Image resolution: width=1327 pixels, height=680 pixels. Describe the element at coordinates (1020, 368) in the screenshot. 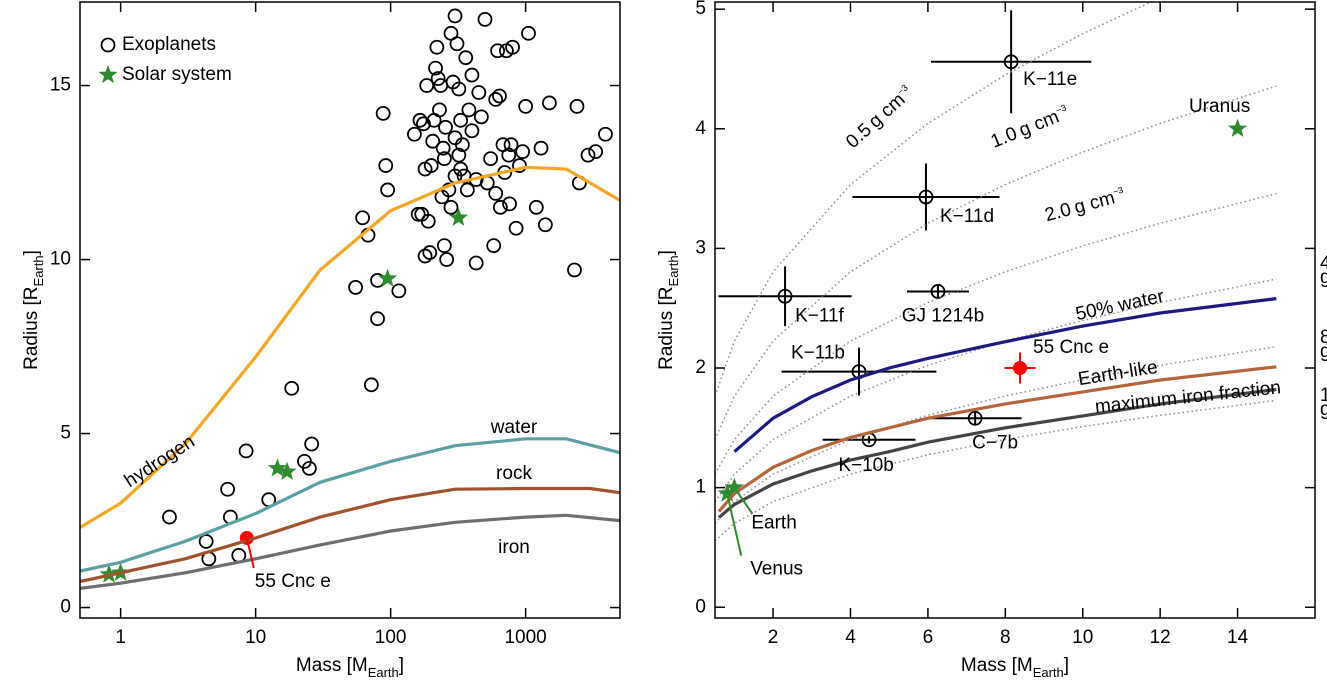

I see `dot-marker` at that location.